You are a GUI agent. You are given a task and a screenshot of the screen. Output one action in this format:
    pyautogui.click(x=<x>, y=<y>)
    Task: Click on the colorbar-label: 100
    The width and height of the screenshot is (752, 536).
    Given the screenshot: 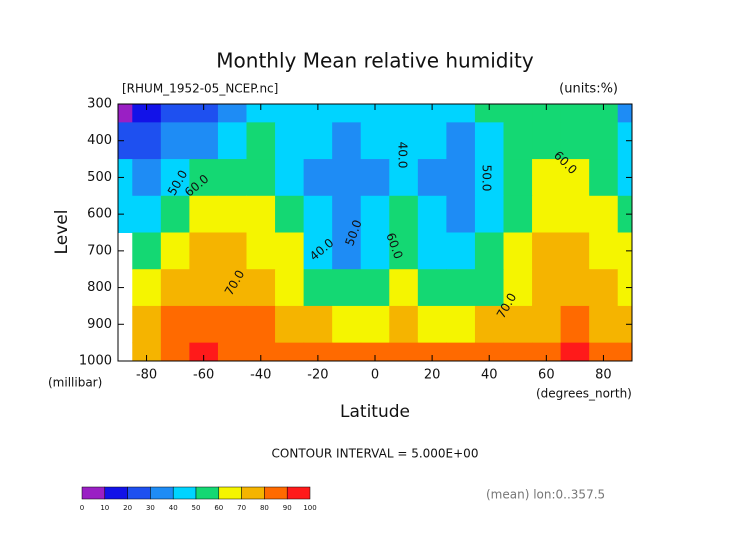 What is the action you would take?
    pyautogui.click(x=309, y=508)
    